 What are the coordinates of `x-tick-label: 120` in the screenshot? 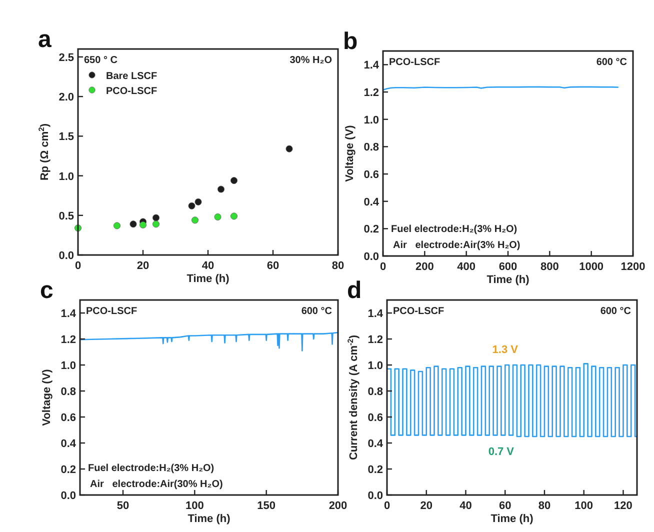 It's located at (623, 506).